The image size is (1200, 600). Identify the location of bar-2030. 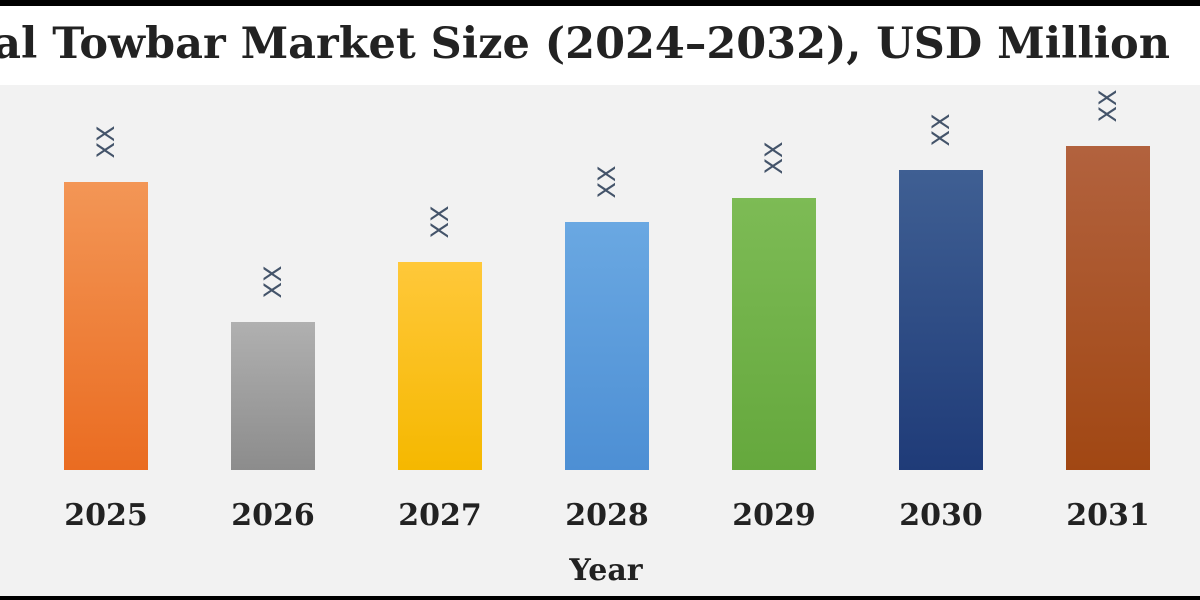
(941, 320).